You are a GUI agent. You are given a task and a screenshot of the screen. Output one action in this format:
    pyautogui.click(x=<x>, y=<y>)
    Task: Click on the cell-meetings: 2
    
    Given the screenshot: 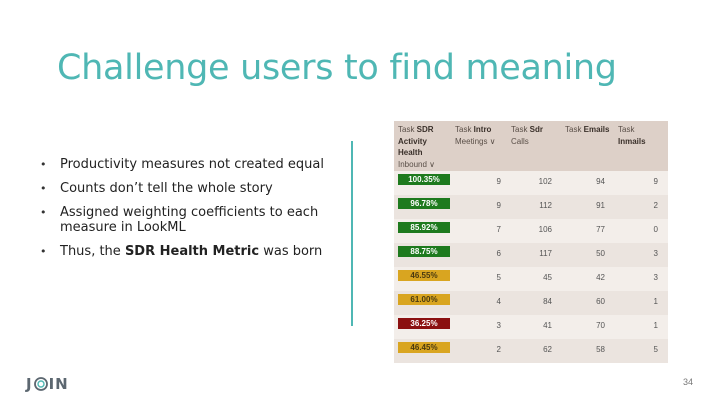 What is the action you would take?
    pyautogui.click(x=498, y=349)
    